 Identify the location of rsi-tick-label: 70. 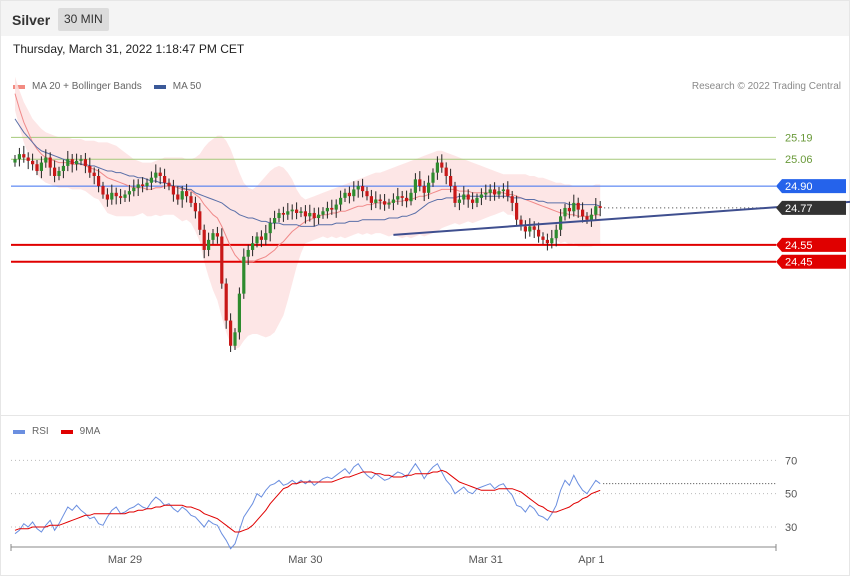
(791, 461).